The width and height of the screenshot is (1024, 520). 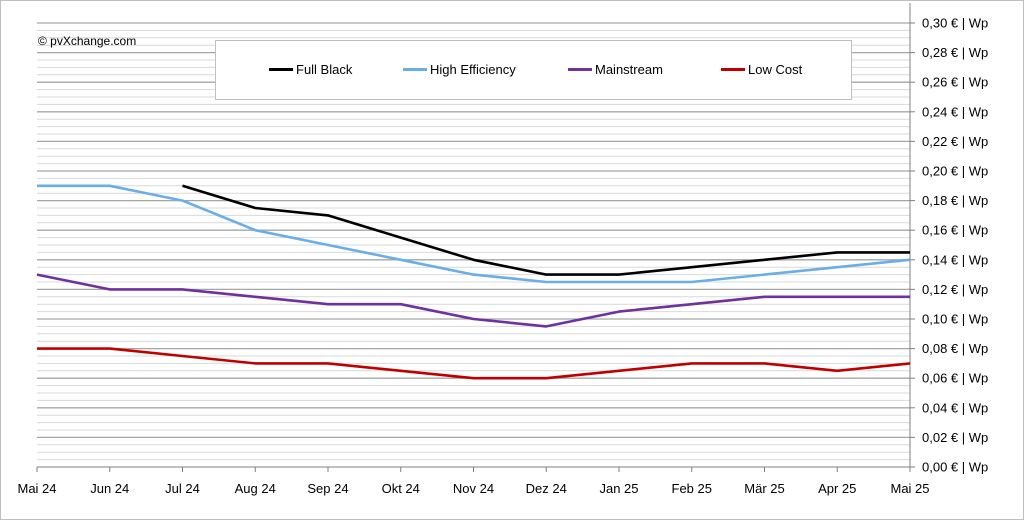 What do you see at coordinates (955, 111) in the screenshot?
I see `y-tick-label: 0,24 € | Wp` at bounding box center [955, 111].